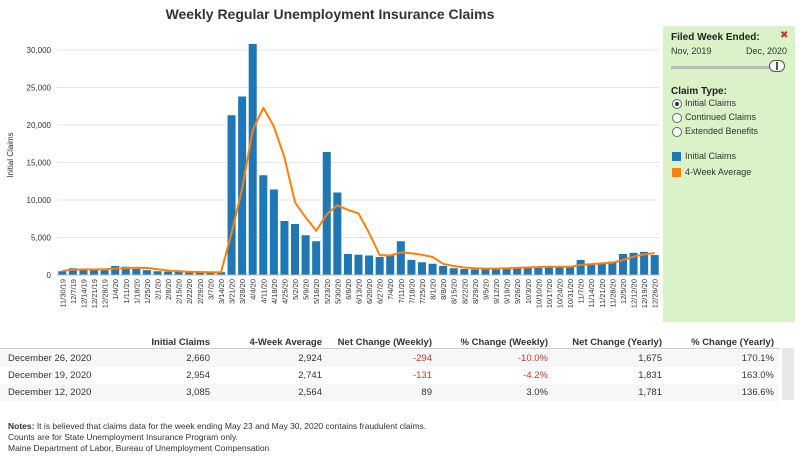  Describe the element at coordinates (179, 291) in the screenshot. I see `x-tick-label: 2/15/20` at that location.